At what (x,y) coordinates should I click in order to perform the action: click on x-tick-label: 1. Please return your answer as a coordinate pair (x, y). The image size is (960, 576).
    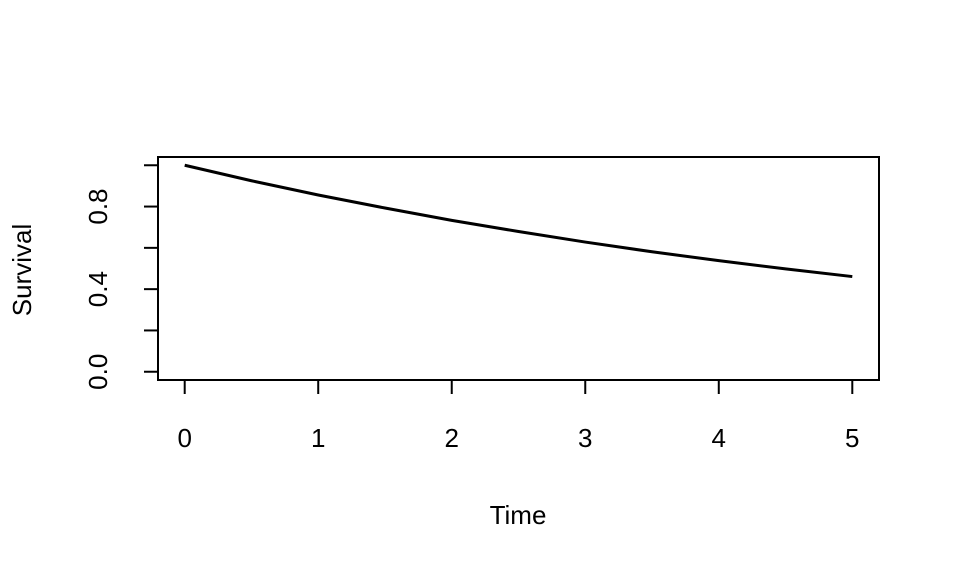
    Looking at the image, I should click on (318, 438).